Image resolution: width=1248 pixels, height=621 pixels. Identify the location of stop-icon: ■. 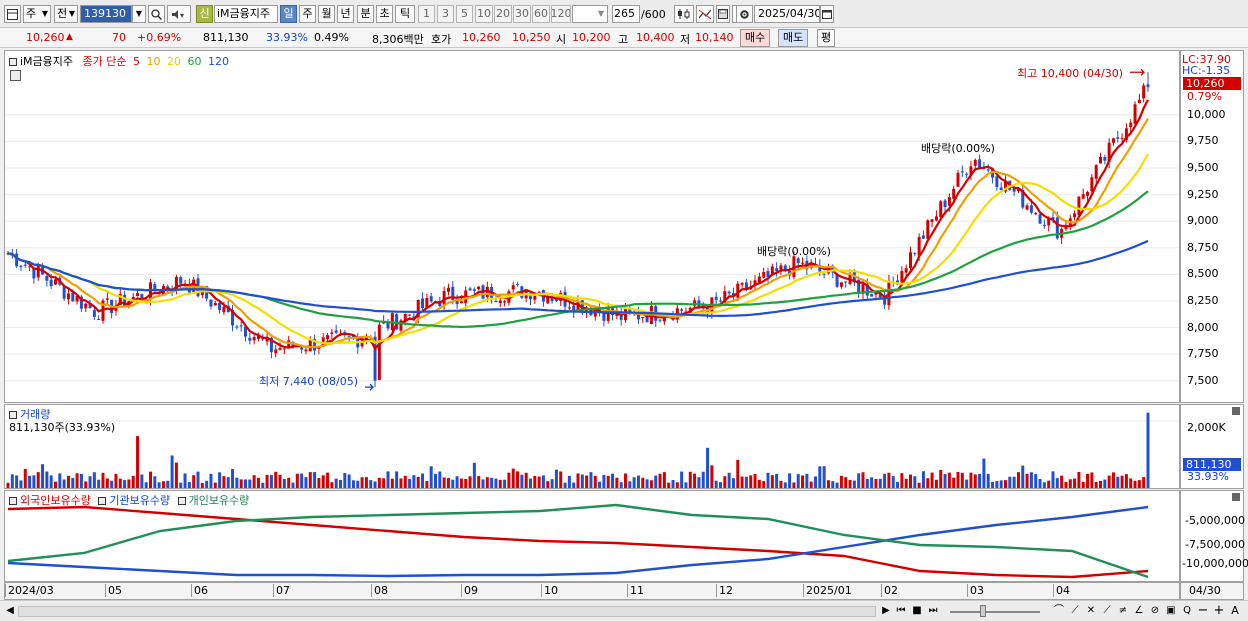
(917, 610).